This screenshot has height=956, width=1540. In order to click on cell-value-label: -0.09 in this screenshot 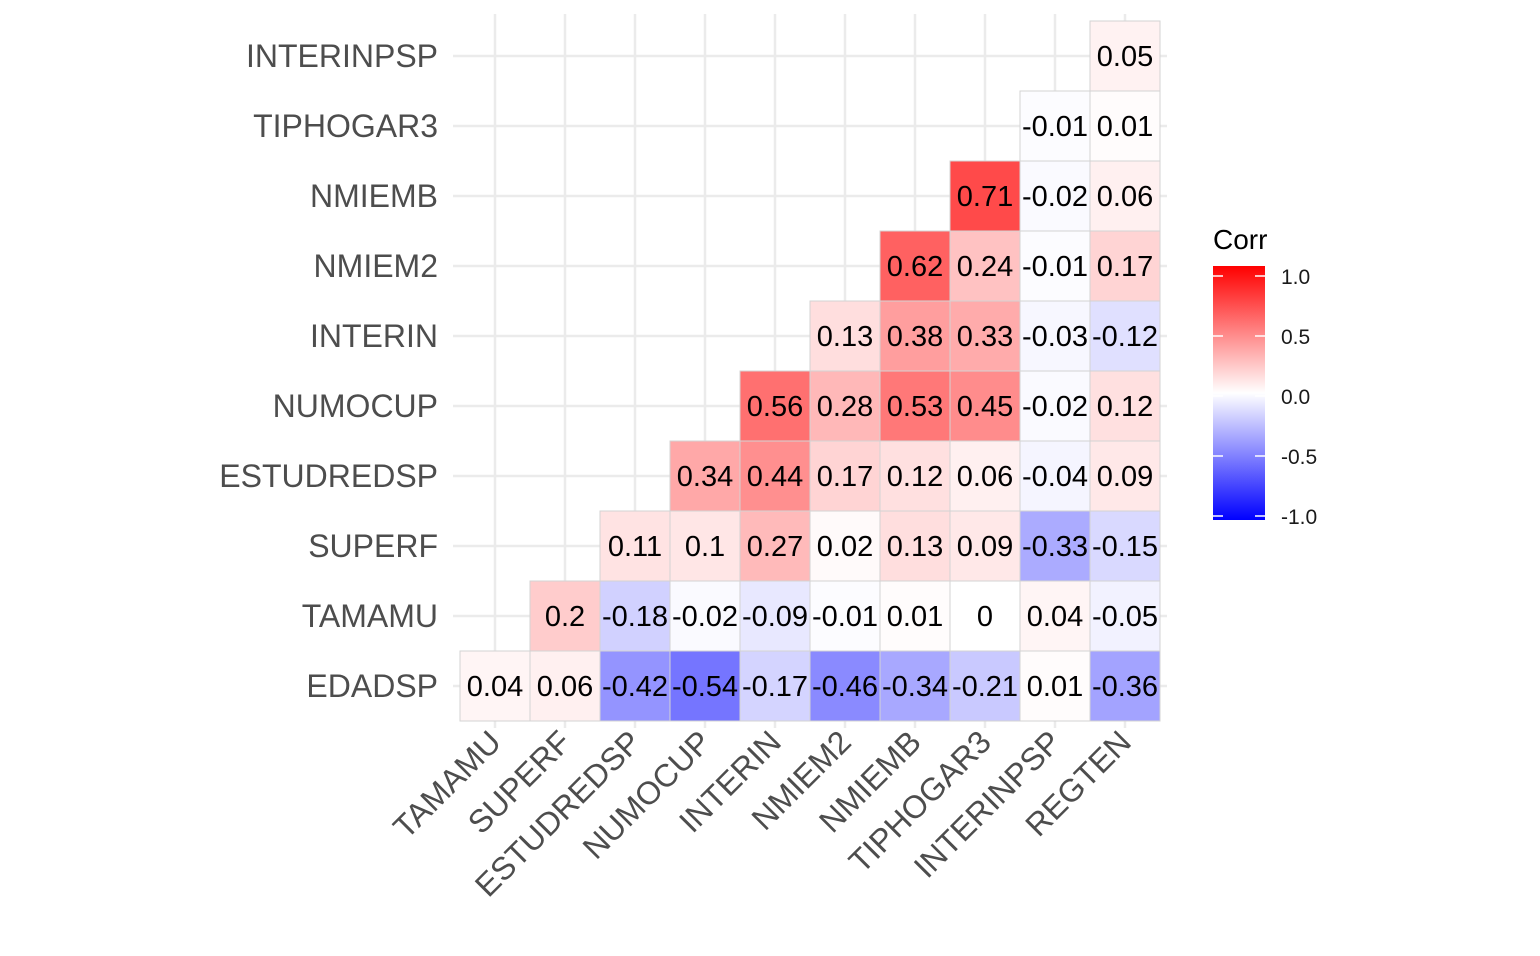, I will do `click(775, 617)`.